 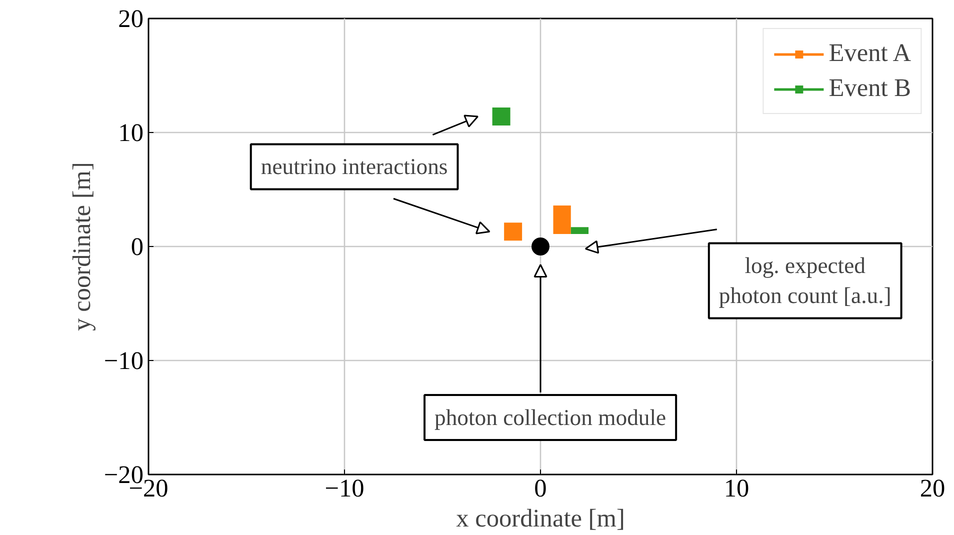 What do you see at coordinates (344, 488) in the screenshot?
I see `x-tick-label: −10` at bounding box center [344, 488].